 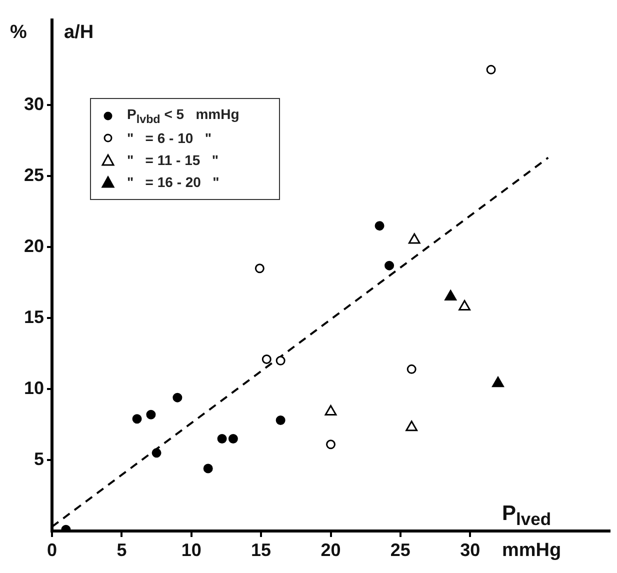 What do you see at coordinates (39, 458) in the screenshot?
I see `y-tick-label: 5` at bounding box center [39, 458].